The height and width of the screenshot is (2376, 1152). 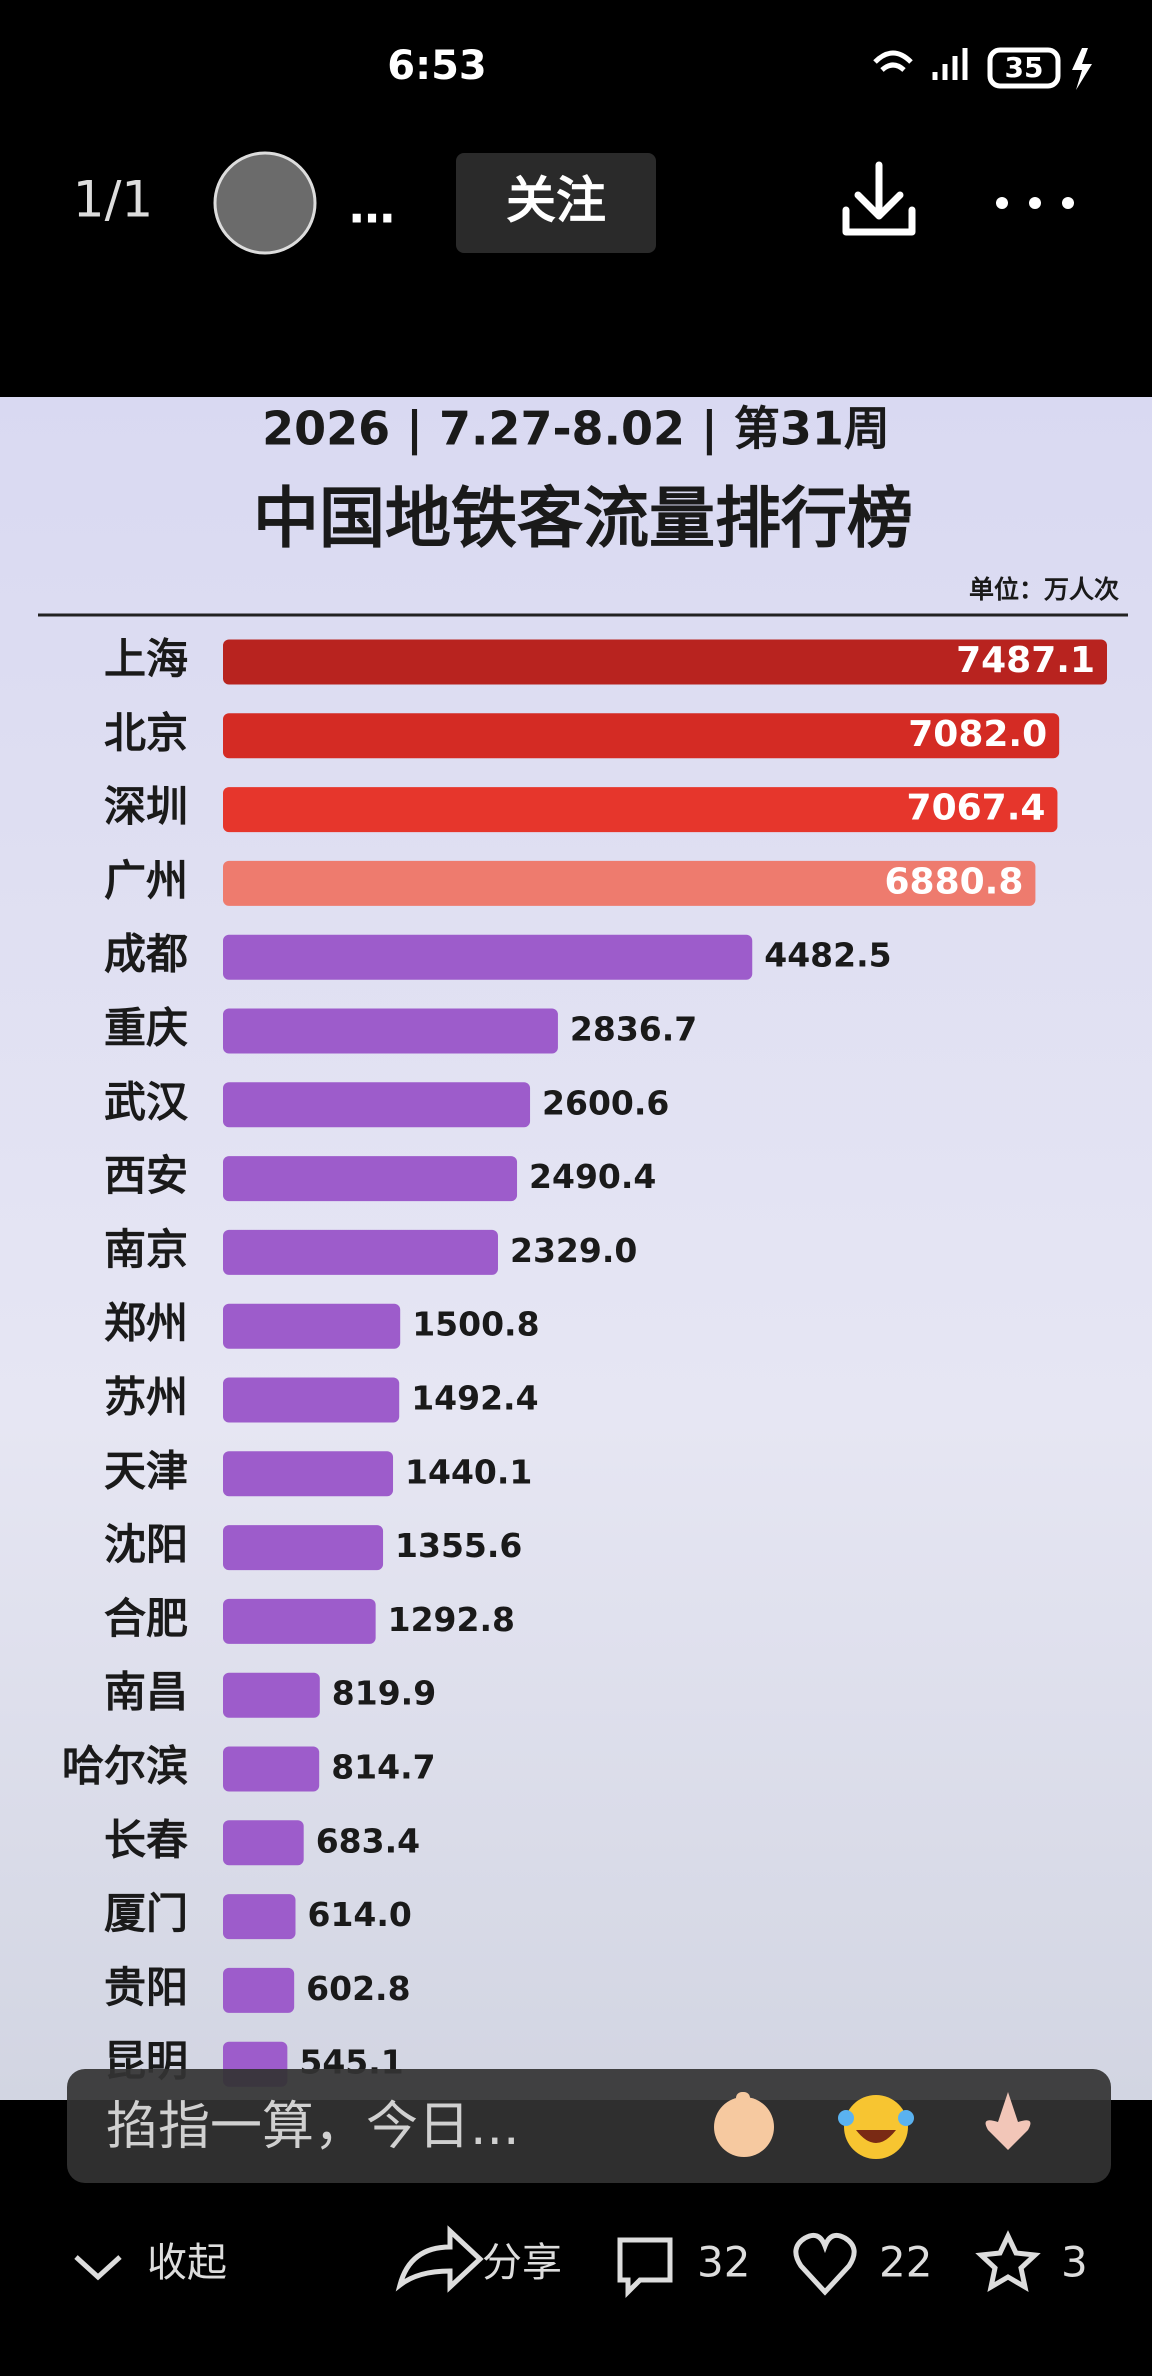 I want to click on category-label: 上海, so click(x=146, y=659).